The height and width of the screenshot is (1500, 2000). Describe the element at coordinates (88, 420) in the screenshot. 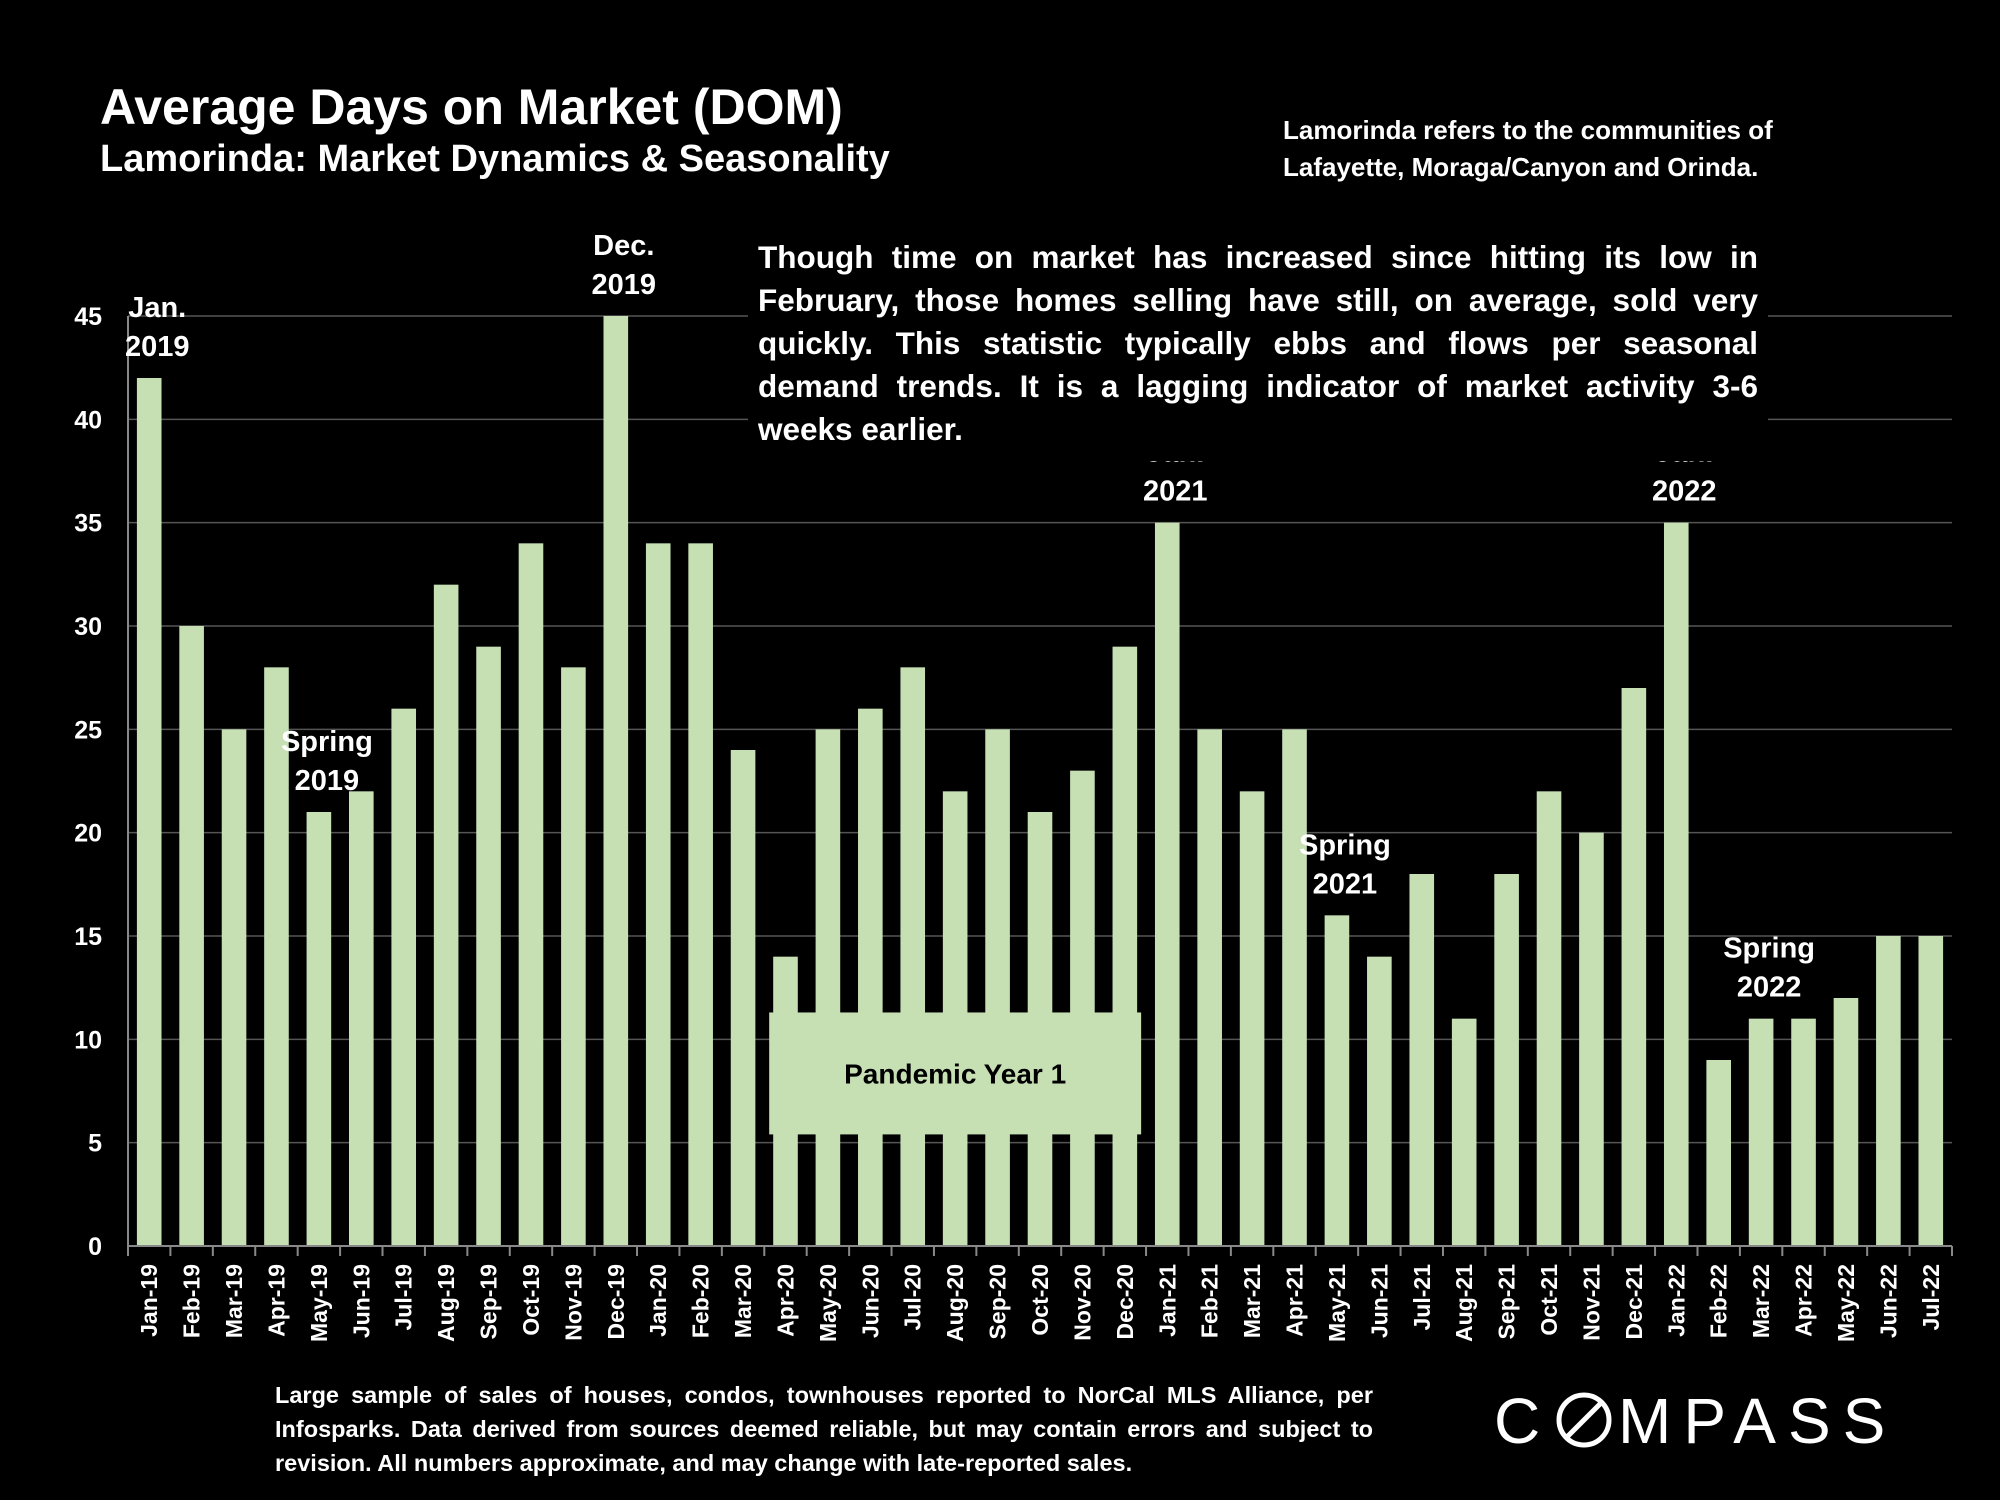

I see `y-tick-label: 40` at that location.